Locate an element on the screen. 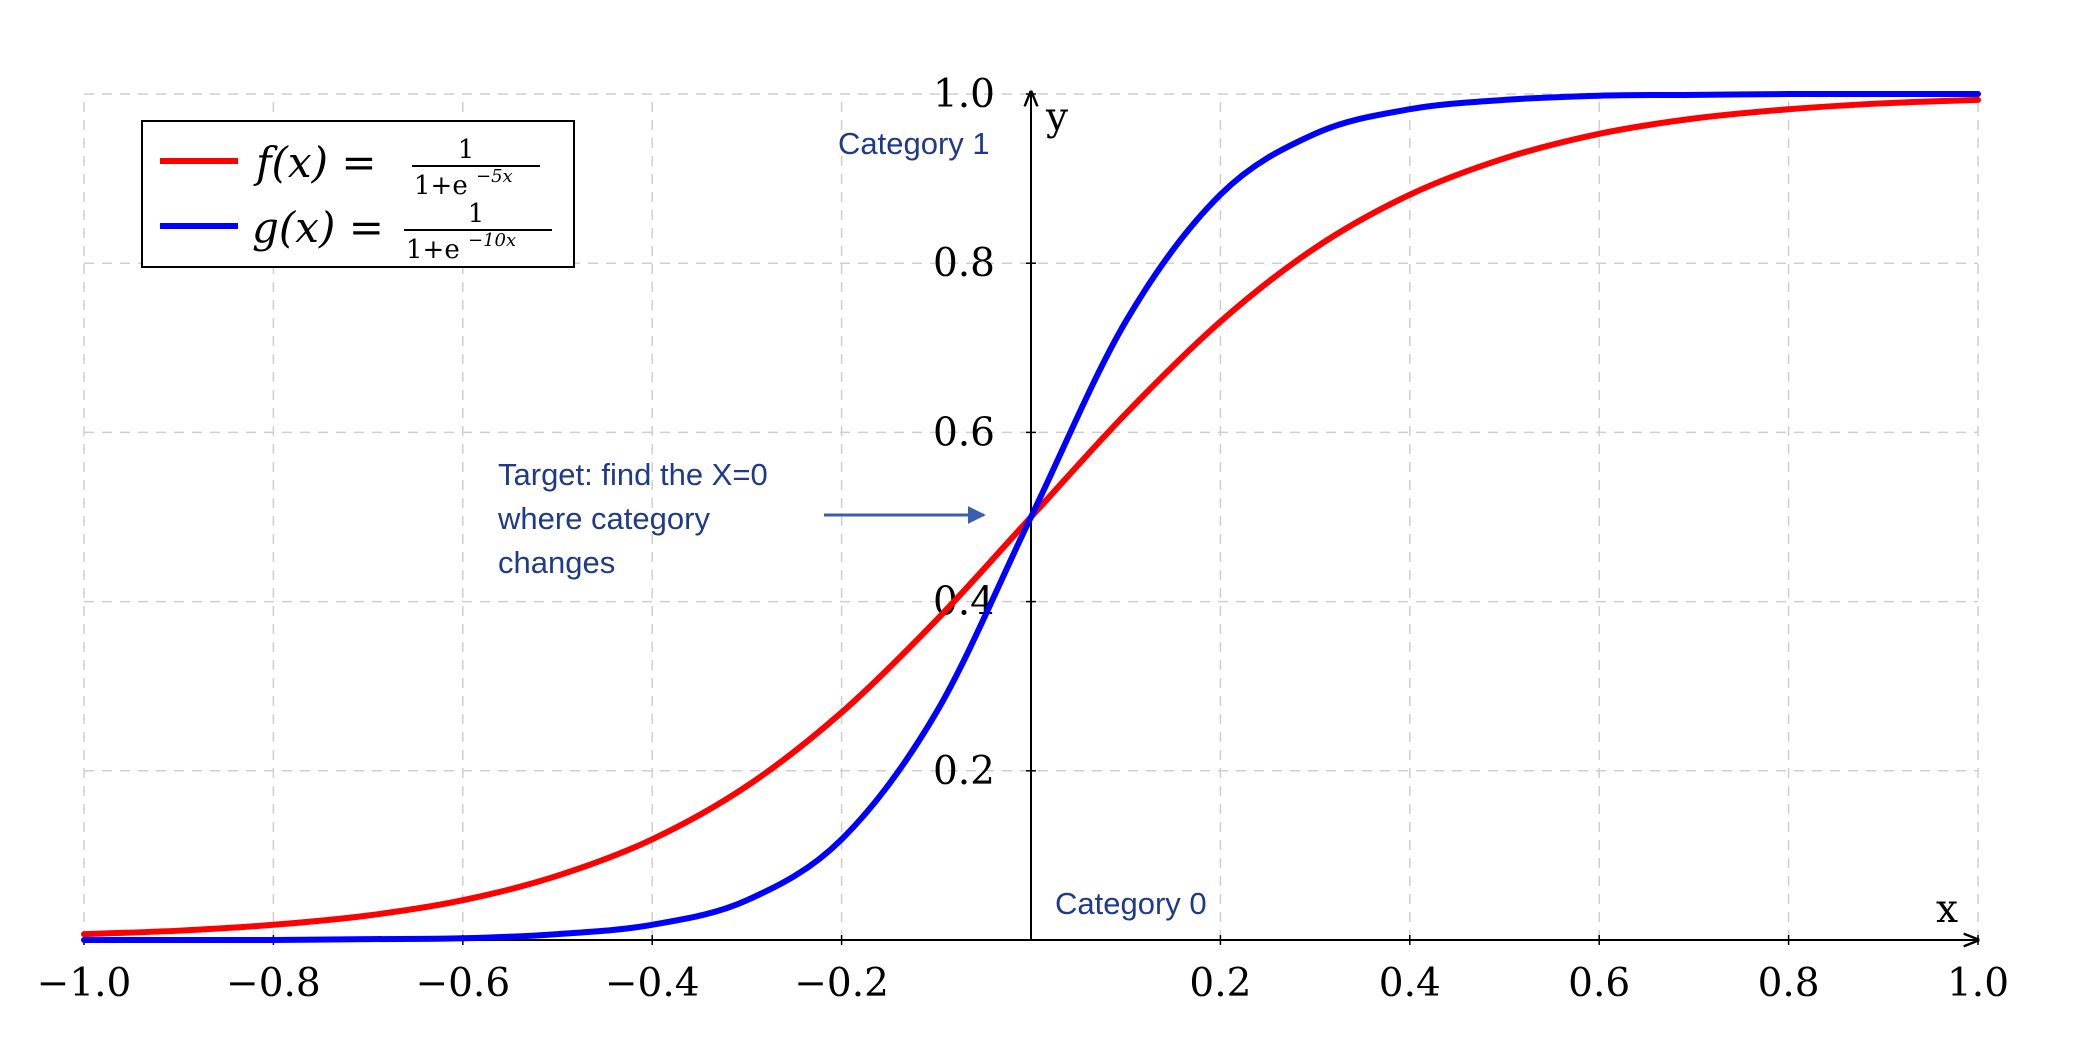  target-annotation-line-3: changes is located at coordinates (556, 562).